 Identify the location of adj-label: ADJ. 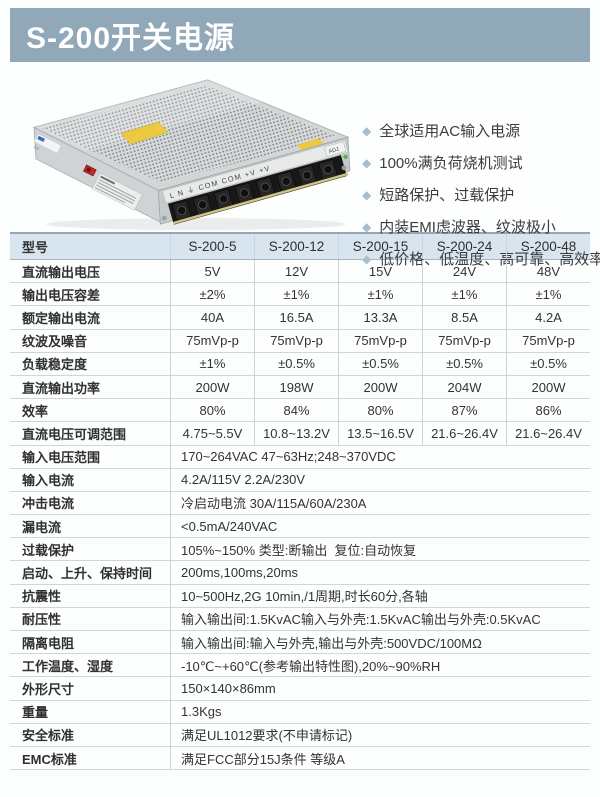
(334, 151).